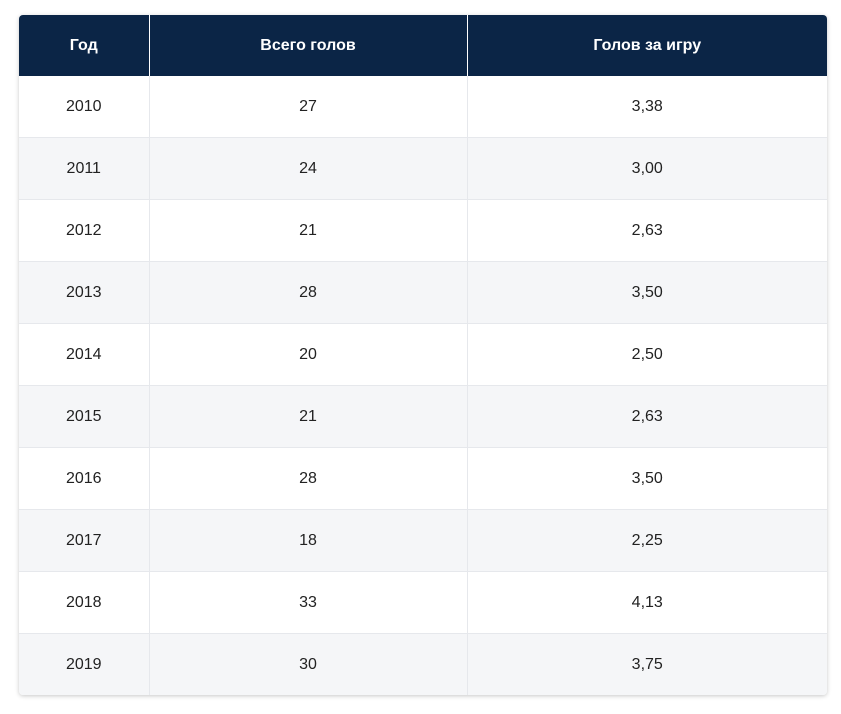  Describe the element at coordinates (647, 664) in the screenshot. I see `cell-goals-per-game: 3,75` at that location.